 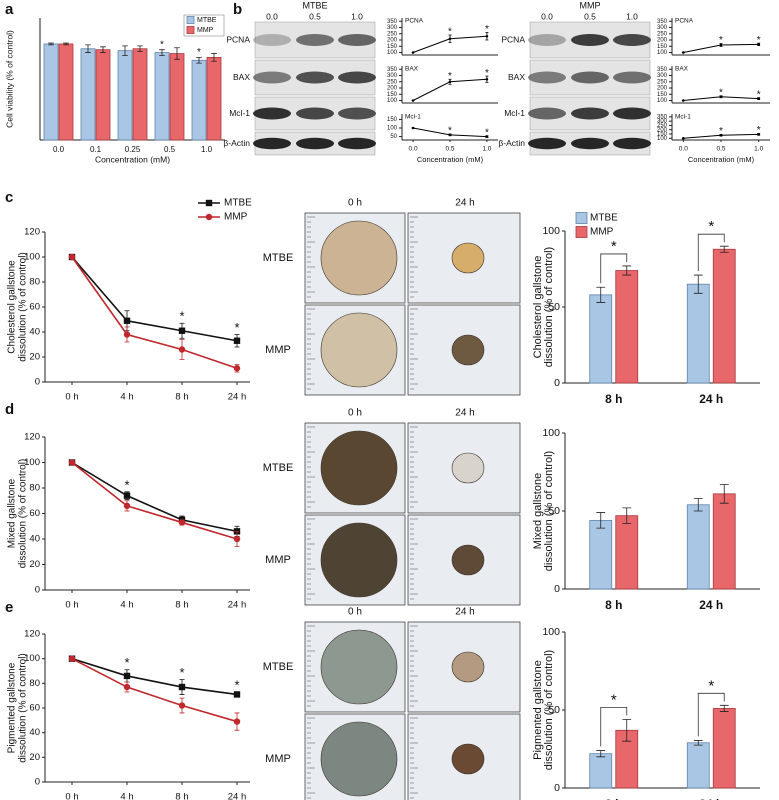 What do you see at coordinates (170, 149) in the screenshot?
I see `x-tick-label: 0.5` at bounding box center [170, 149].